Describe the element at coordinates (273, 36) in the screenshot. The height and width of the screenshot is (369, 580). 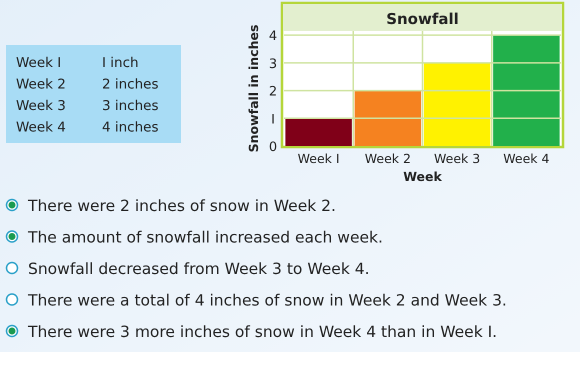
I see `y-tick-label: 4` at that location.